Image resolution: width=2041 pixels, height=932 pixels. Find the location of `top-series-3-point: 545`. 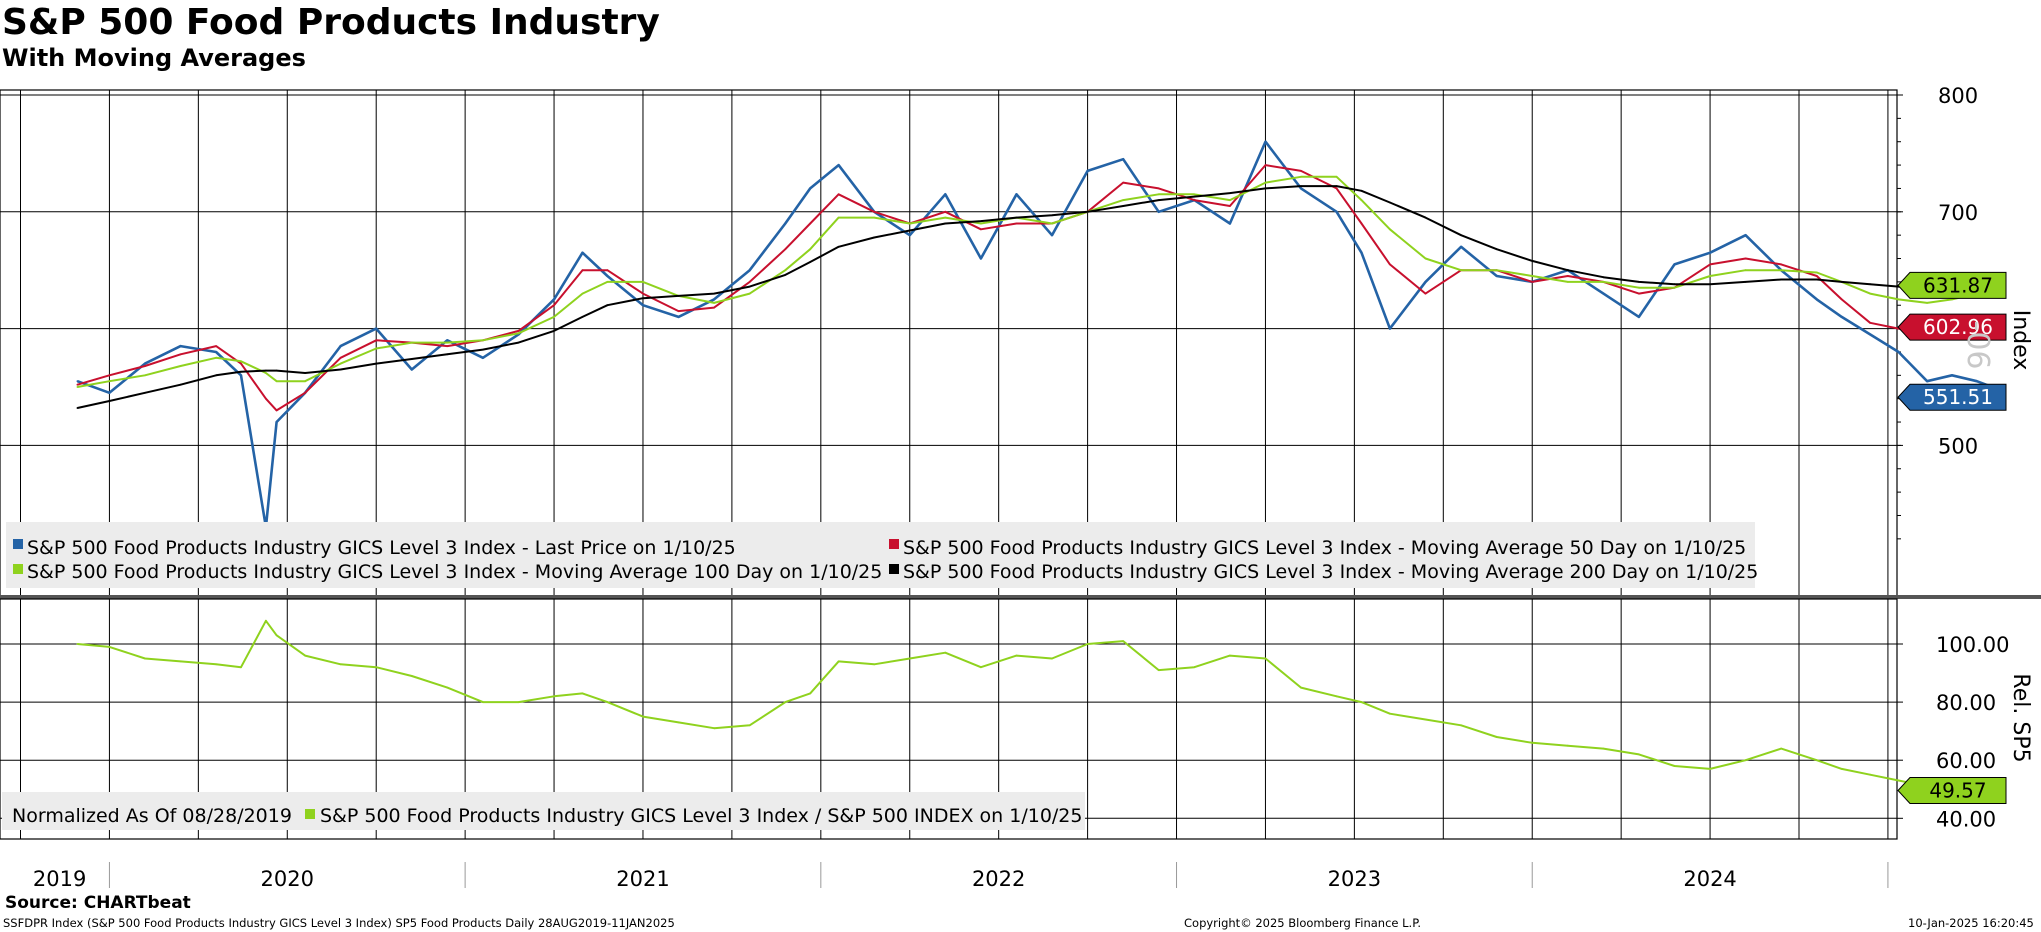

top-series-3-point: 545 is located at coordinates (145, 392).